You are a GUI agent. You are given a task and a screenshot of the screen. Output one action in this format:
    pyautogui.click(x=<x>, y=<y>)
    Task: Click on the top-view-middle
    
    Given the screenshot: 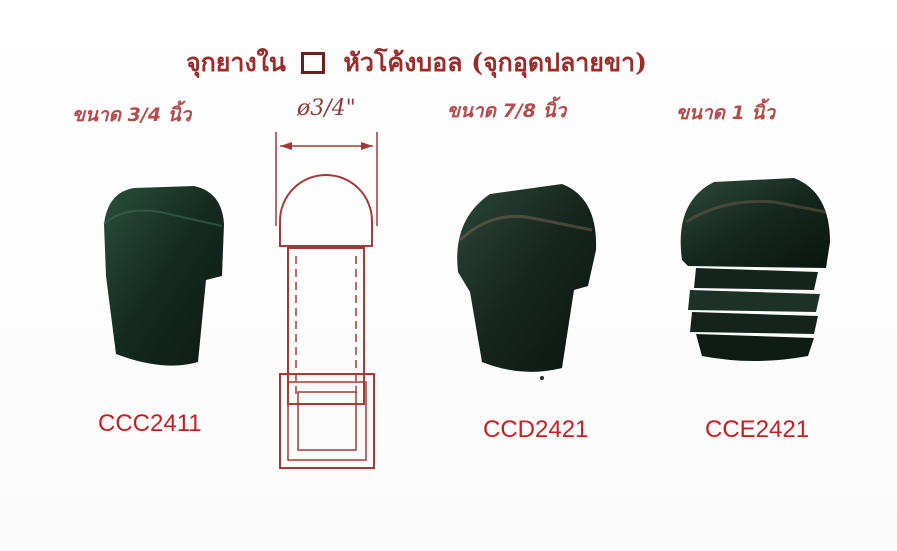 What is the action you would take?
    pyautogui.click(x=327, y=421)
    